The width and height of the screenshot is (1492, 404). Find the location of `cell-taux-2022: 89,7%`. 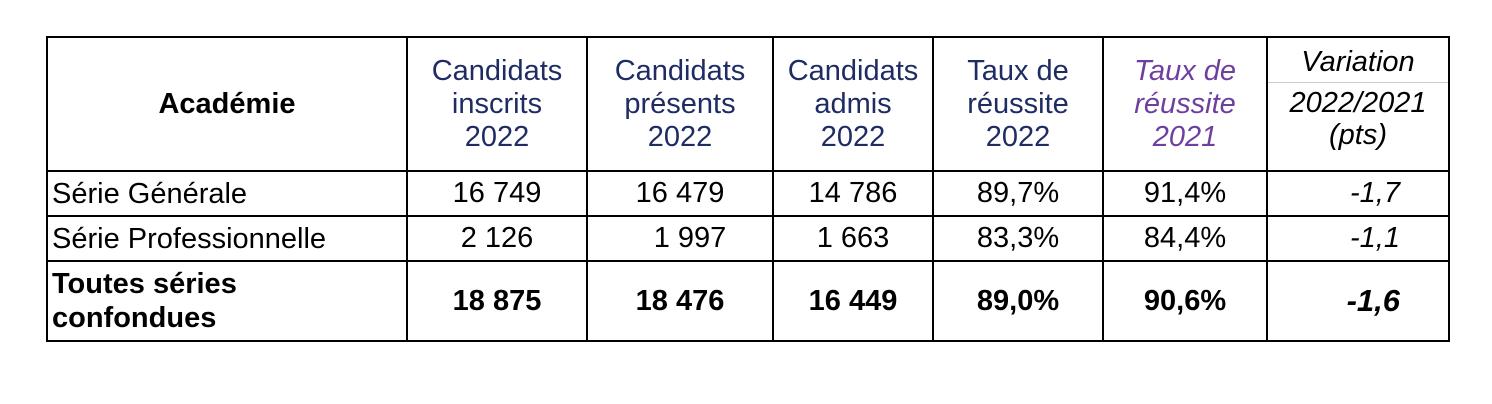

cell-taux-2022: 89,7% is located at coordinates (1018, 193).